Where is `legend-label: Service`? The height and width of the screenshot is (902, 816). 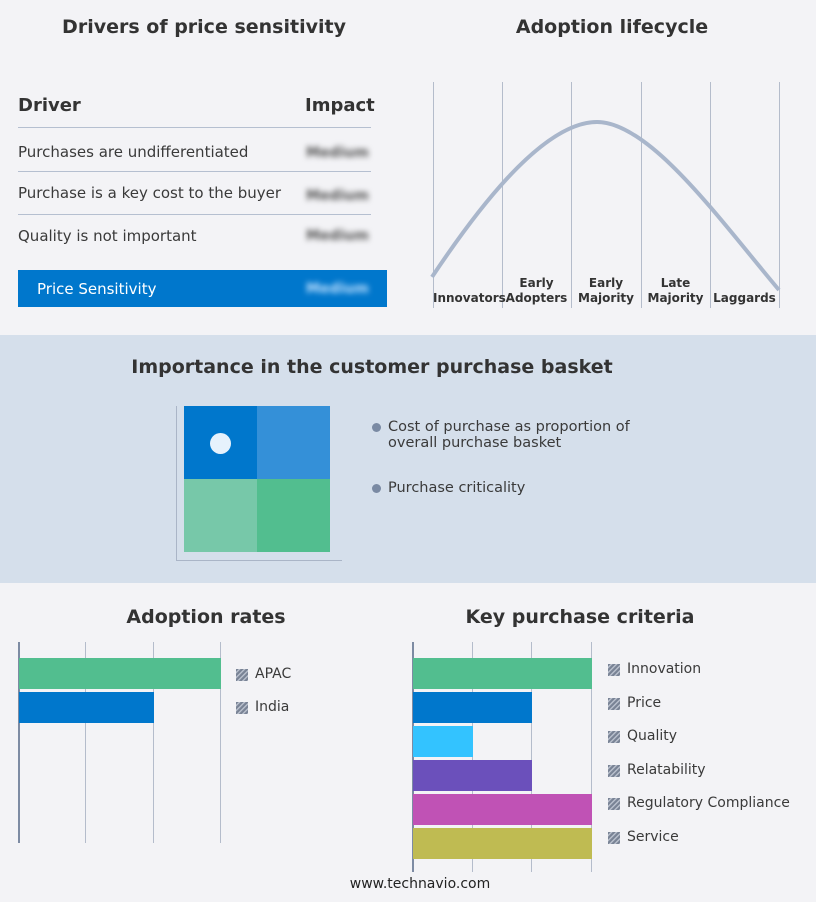 legend-label: Service is located at coordinates (653, 837).